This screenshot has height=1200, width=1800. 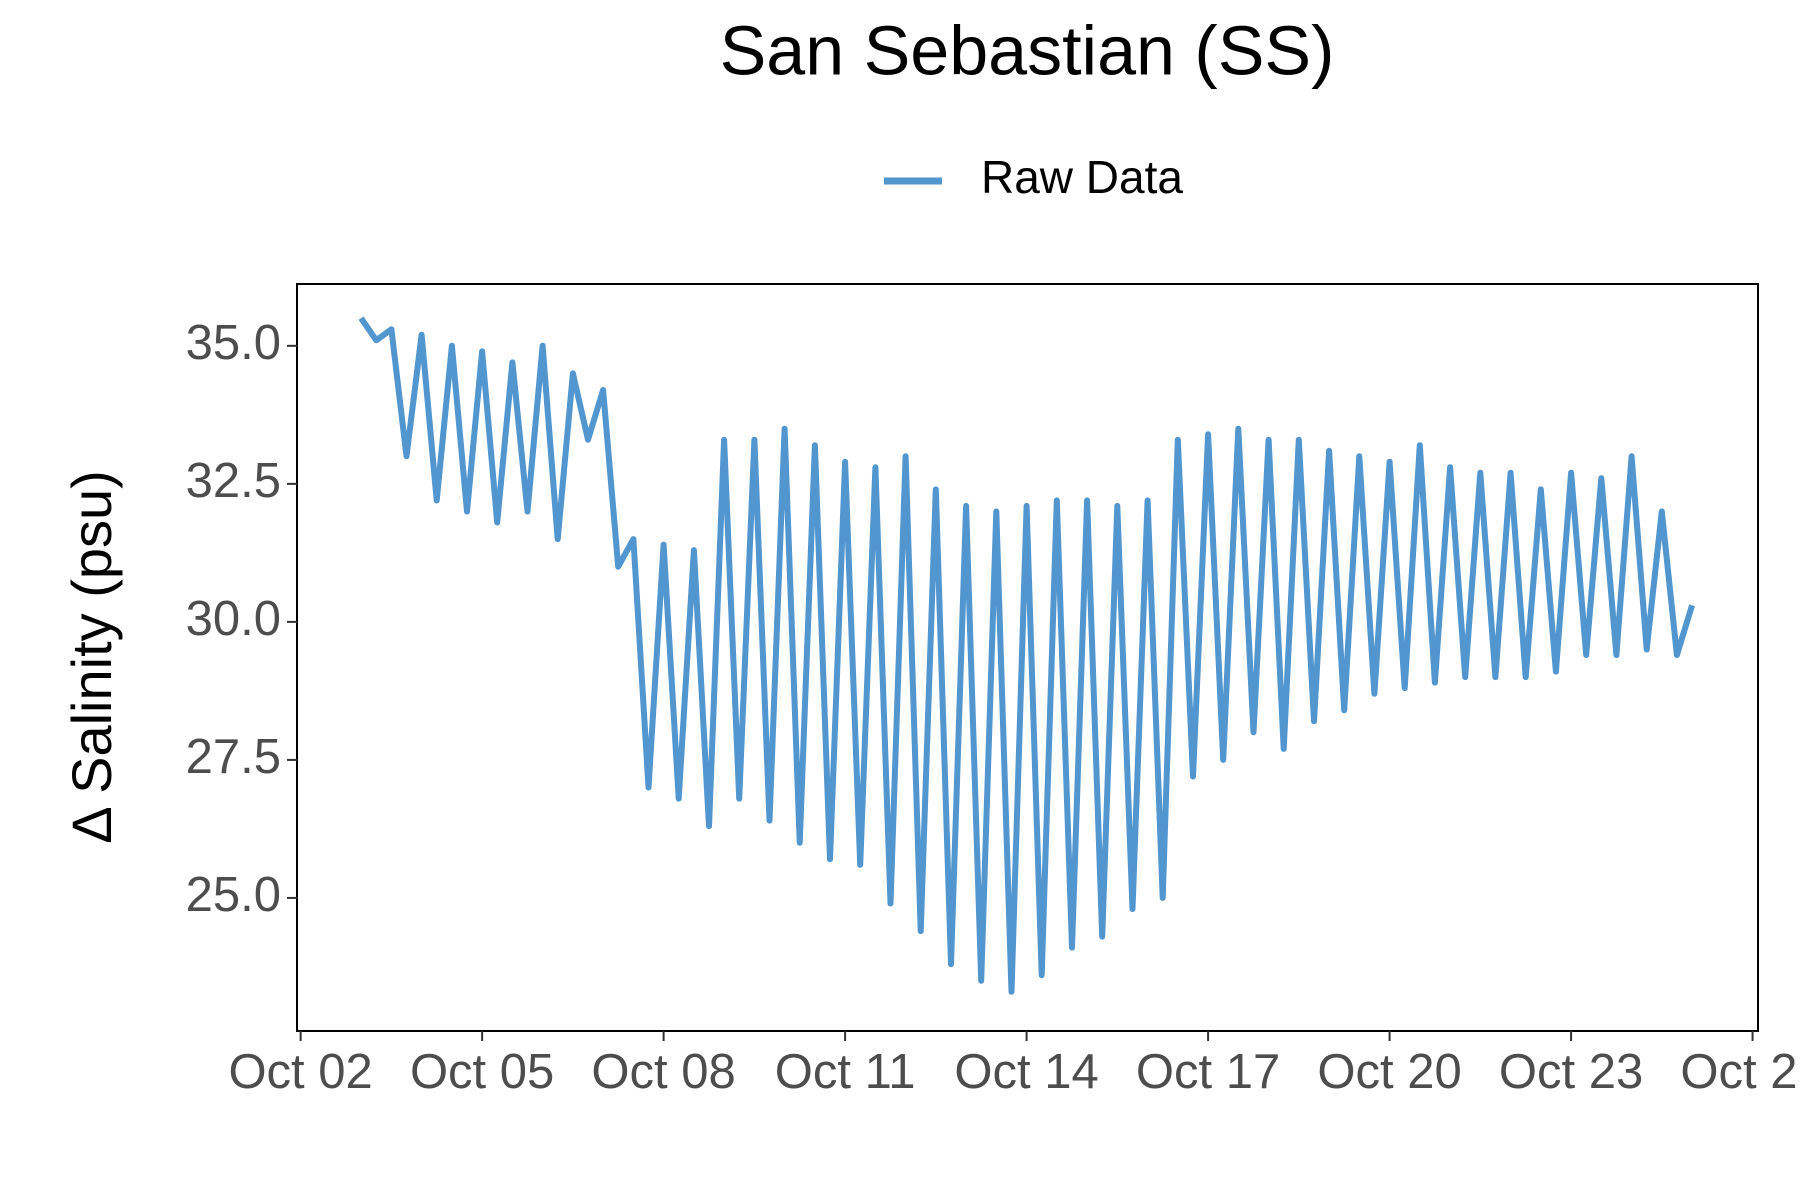 I want to click on x-tick-label: Oct 20, so click(x=1389, y=1072).